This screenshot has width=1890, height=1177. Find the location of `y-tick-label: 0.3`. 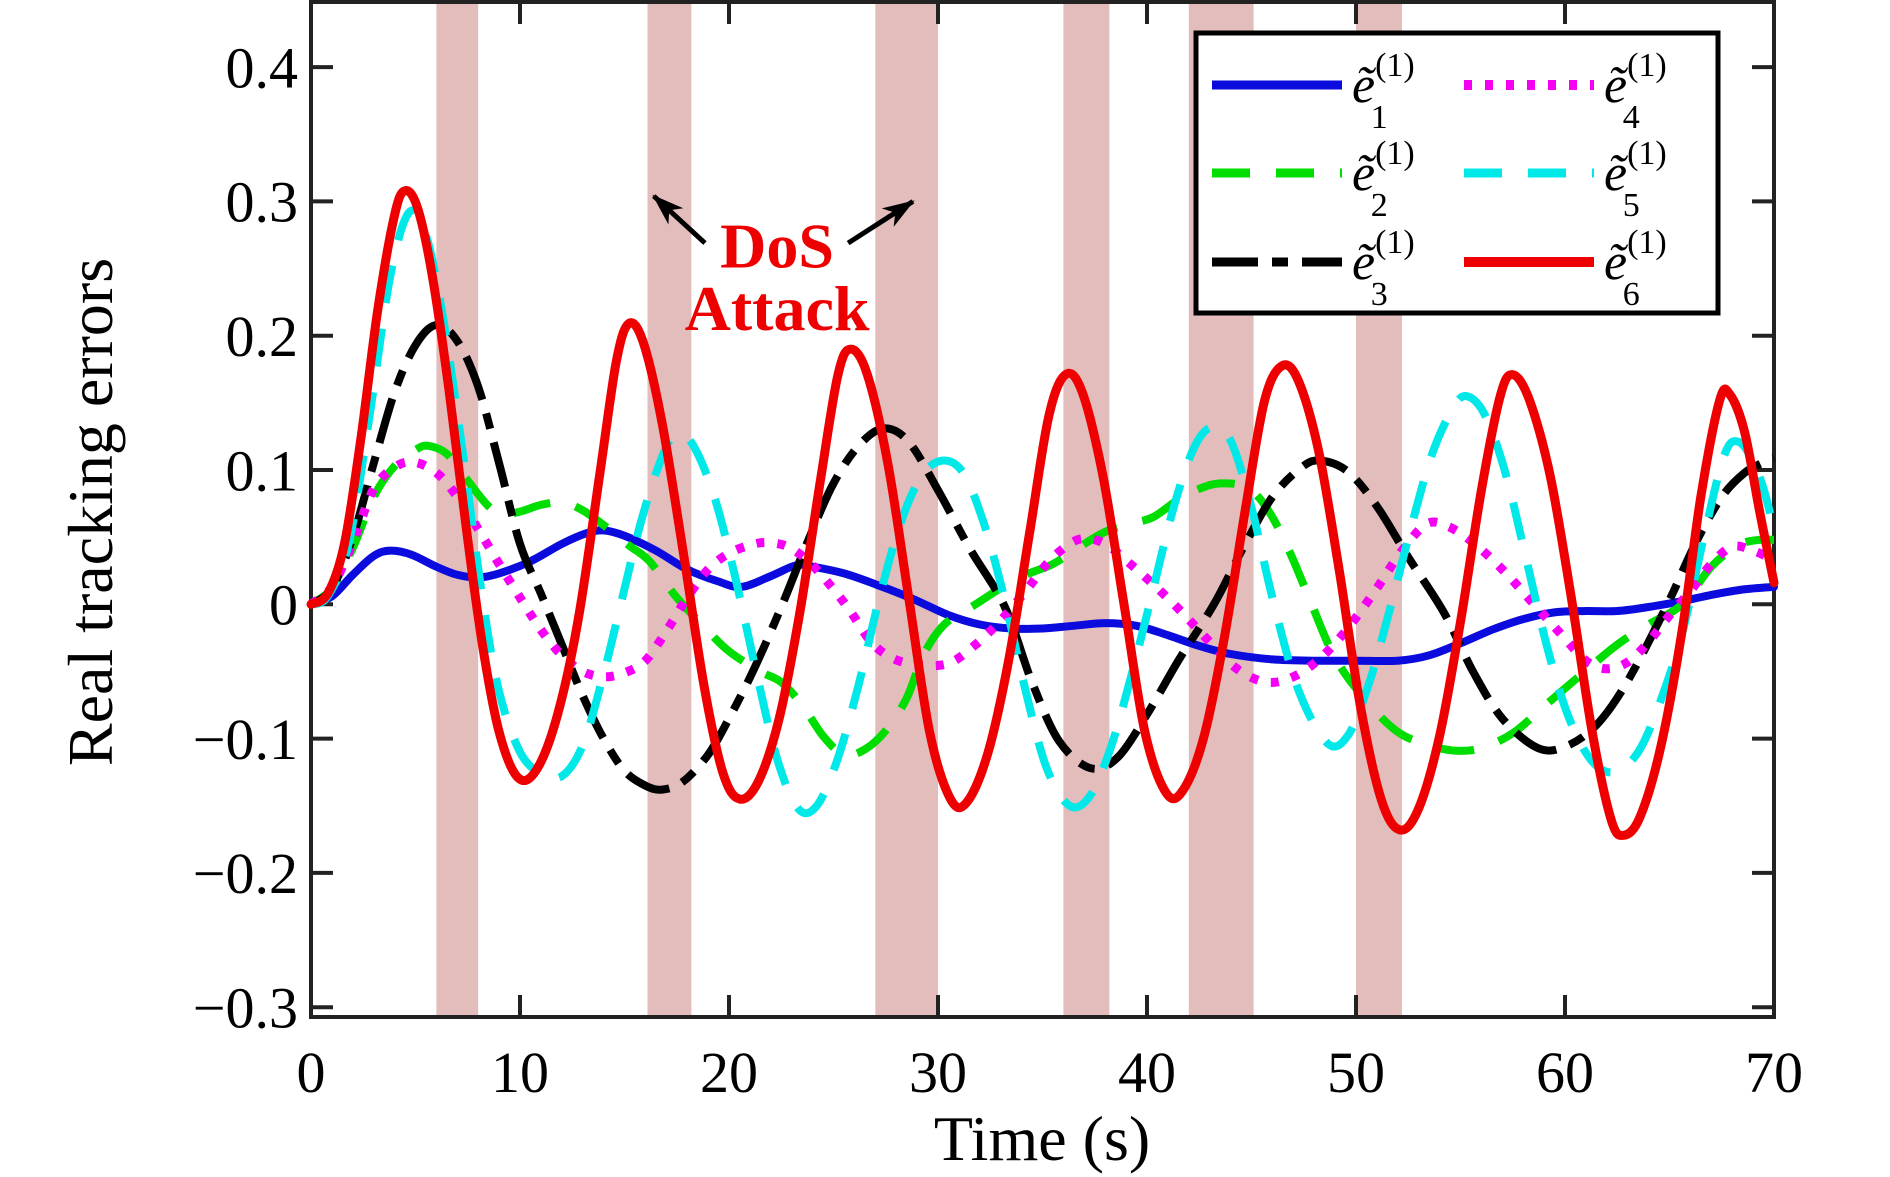

y-tick-label: 0.3 is located at coordinates (262, 202).